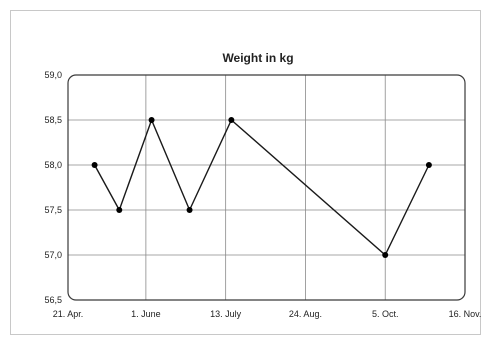 The width and height of the screenshot is (486, 343). What do you see at coordinates (257, 58) in the screenshot?
I see `chart-title: Weight in kg` at bounding box center [257, 58].